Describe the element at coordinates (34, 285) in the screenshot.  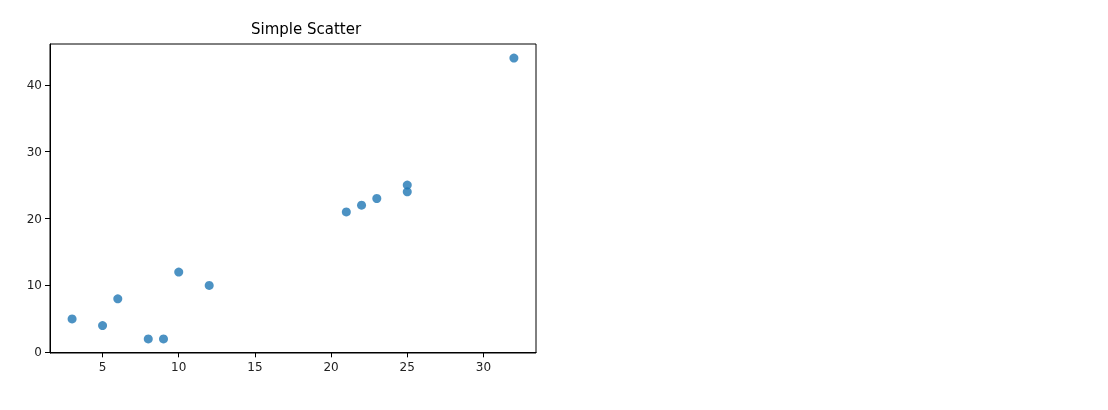
I see `y-tick-label: 10` at that location.